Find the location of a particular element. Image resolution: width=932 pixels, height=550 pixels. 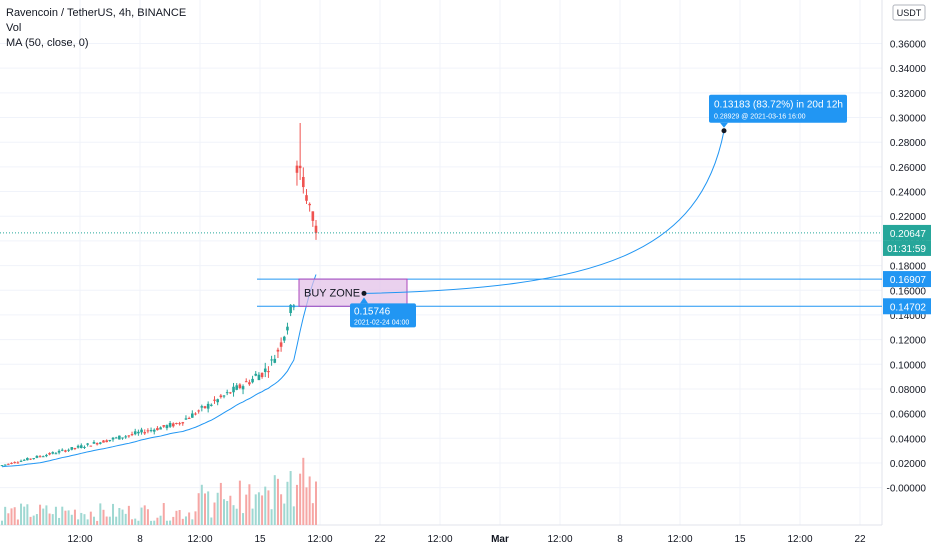

legend-ma: MA (50, close, 0) is located at coordinates (47, 43).